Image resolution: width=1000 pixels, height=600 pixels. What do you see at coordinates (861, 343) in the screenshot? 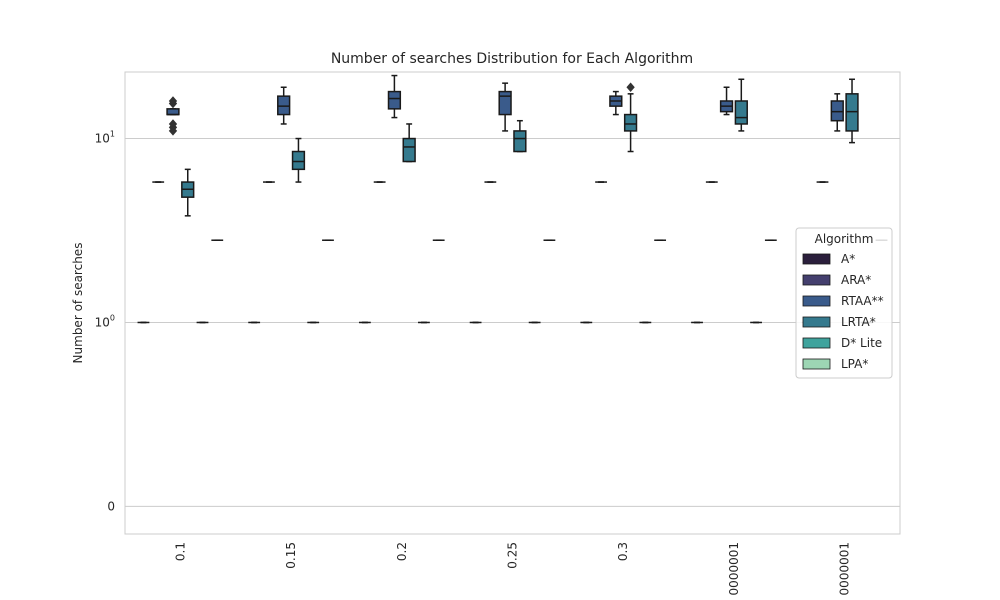
I see `legend-label: D* Lite` at bounding box center [861, 343].